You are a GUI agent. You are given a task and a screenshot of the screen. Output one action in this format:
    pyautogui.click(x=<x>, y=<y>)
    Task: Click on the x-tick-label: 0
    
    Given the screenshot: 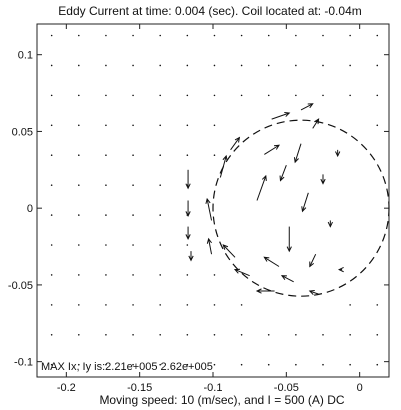 What is the action you would take?
    pyautogui.click(x=360, y=388)
    